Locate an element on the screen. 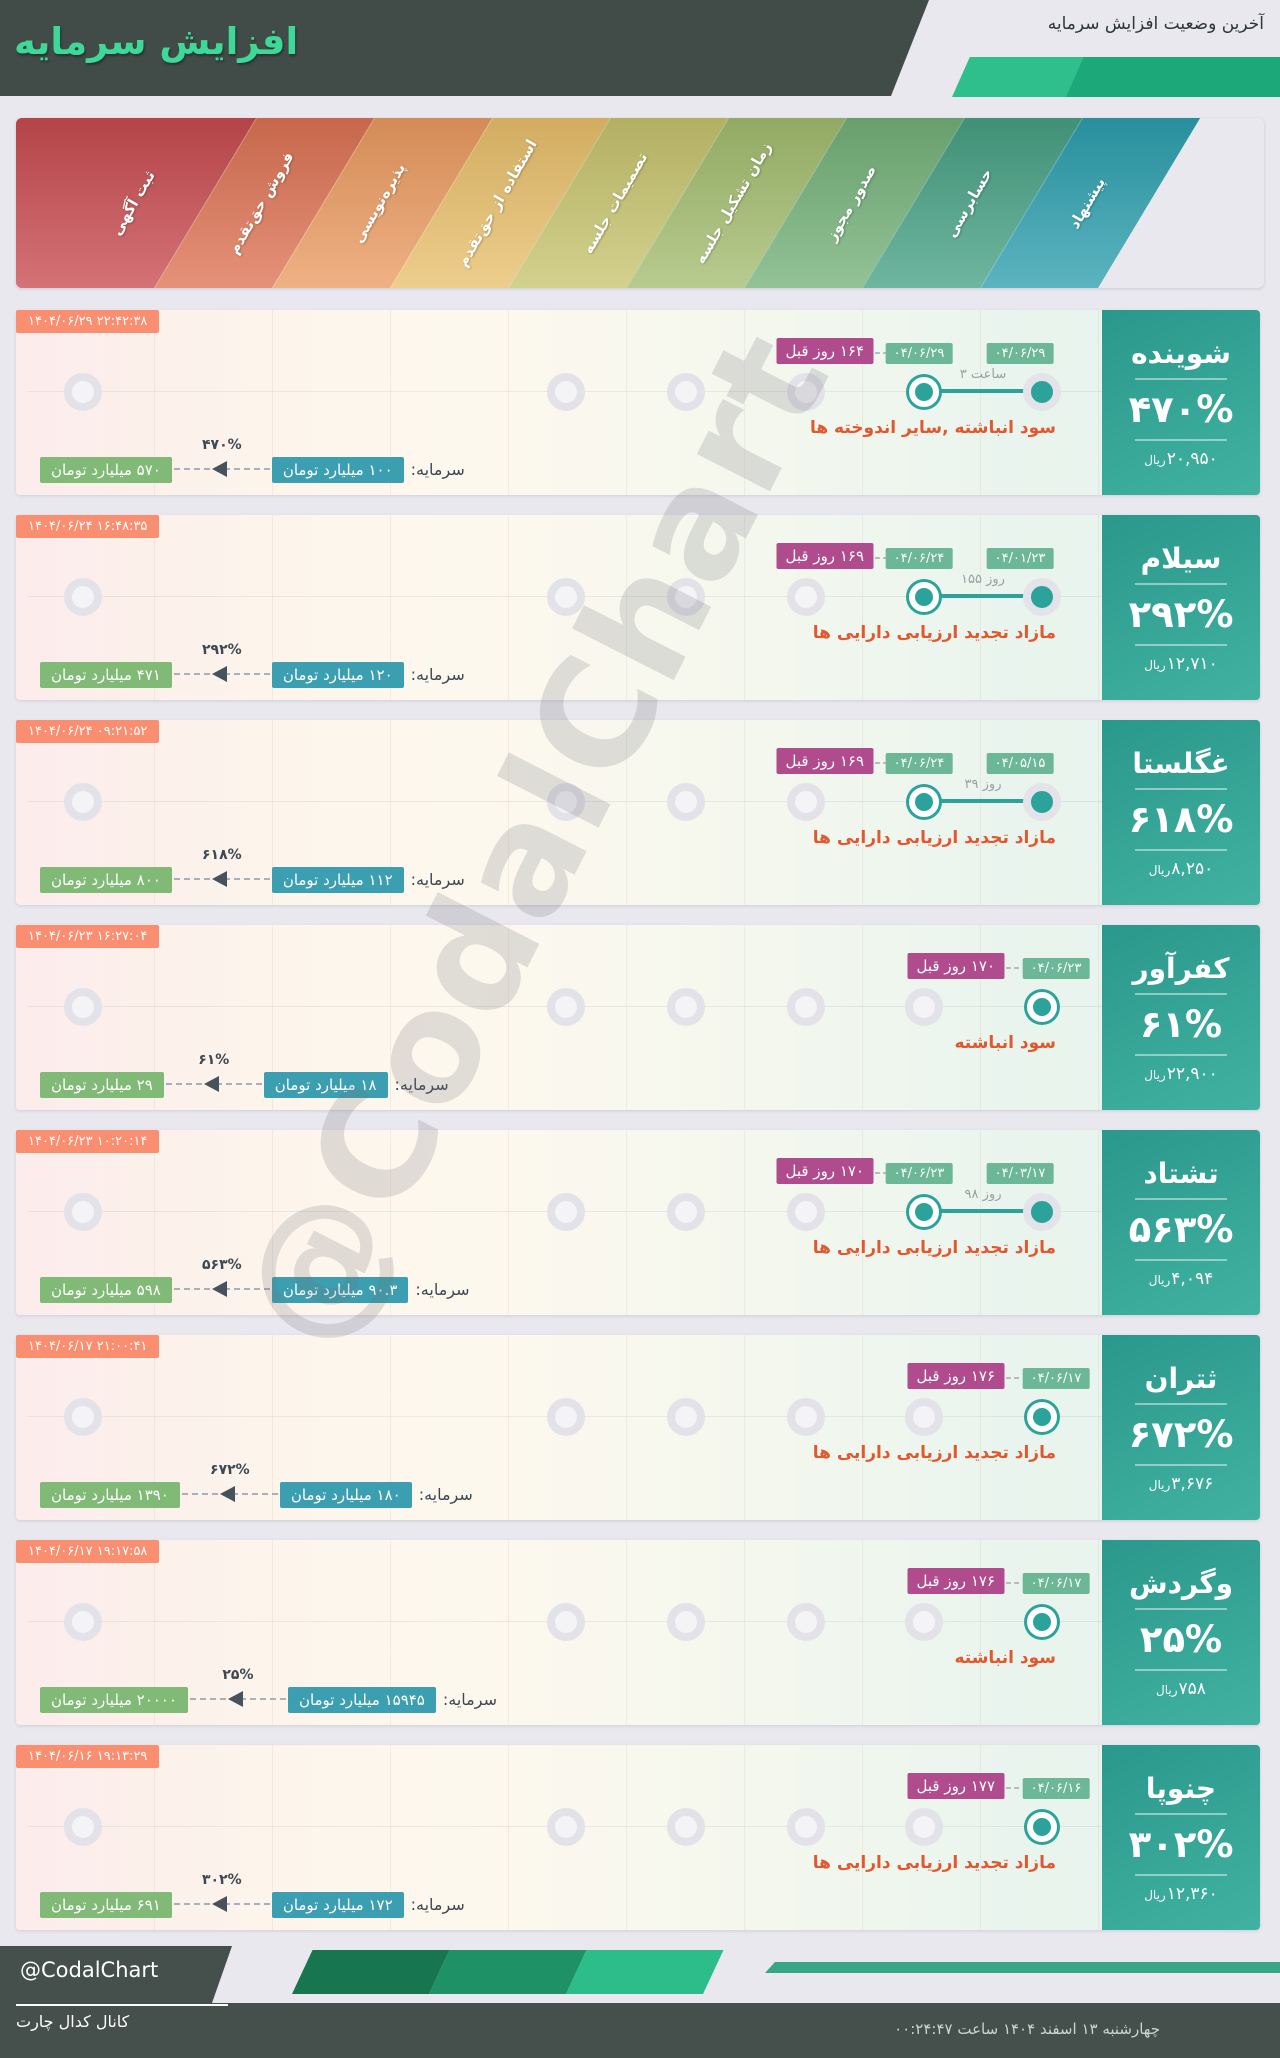 Image resolution: width=1280 pixels, height=2058 pixels. days-ago-badge: ۱۶۹ روز قبل is located at coordinates (824, 556).